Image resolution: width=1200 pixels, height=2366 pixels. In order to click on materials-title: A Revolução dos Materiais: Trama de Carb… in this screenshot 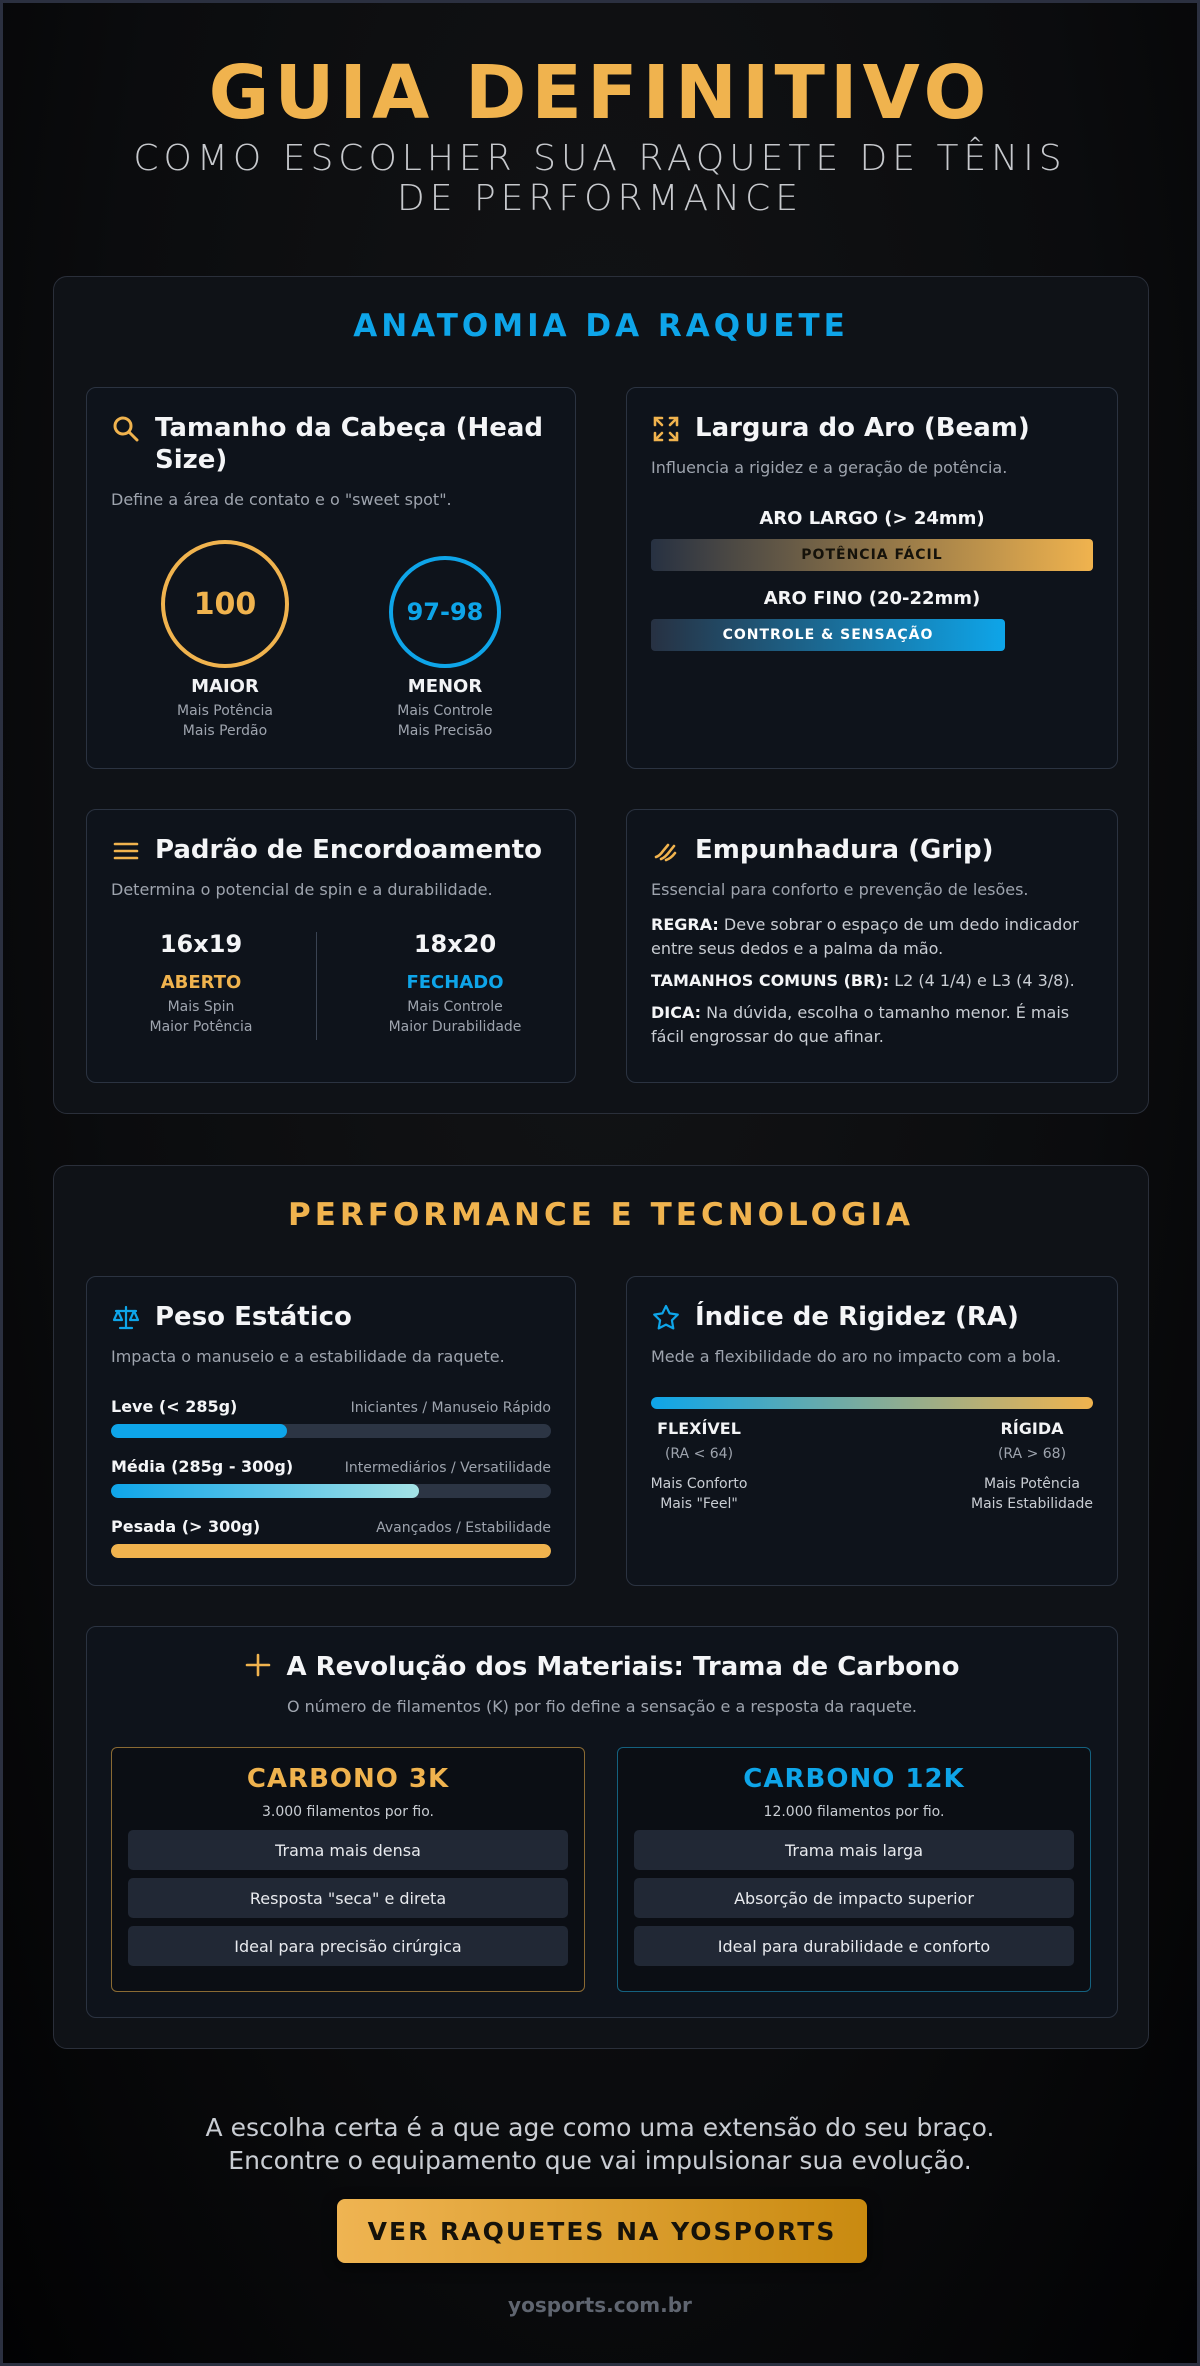, I will do `click(623, 1667)`.